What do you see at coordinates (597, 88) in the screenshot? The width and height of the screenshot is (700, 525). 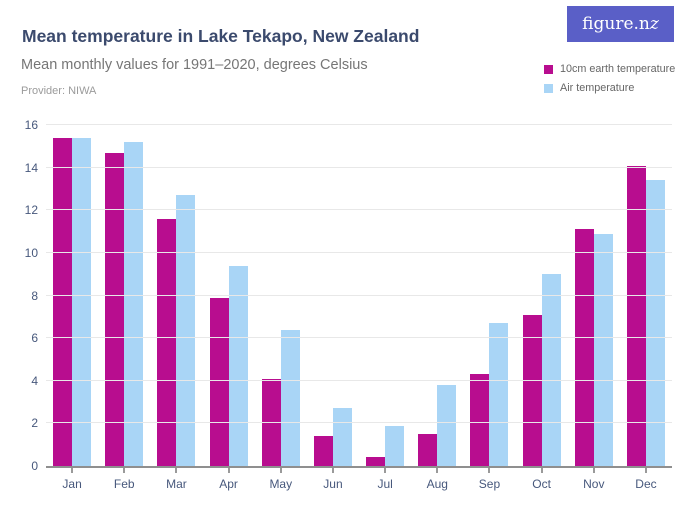 I see `legend-label: Air temperature` at bounding box center [597, 88].